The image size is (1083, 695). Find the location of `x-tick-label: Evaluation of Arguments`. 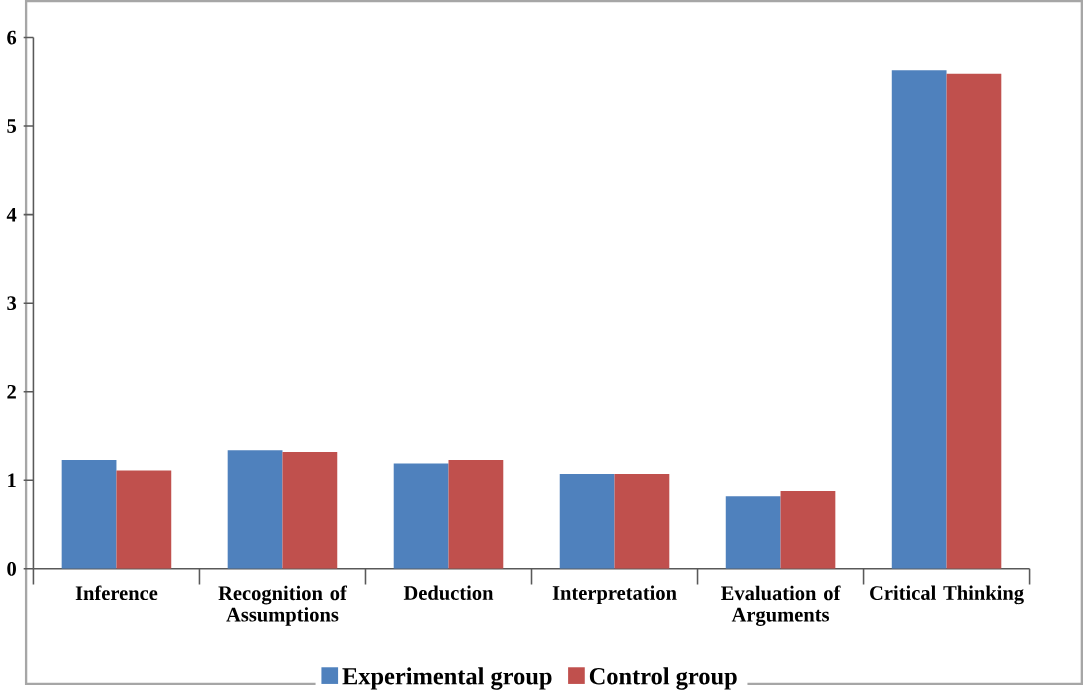

x-tick-label: Evaluation of Arguments is located at coordinates (781, 605).